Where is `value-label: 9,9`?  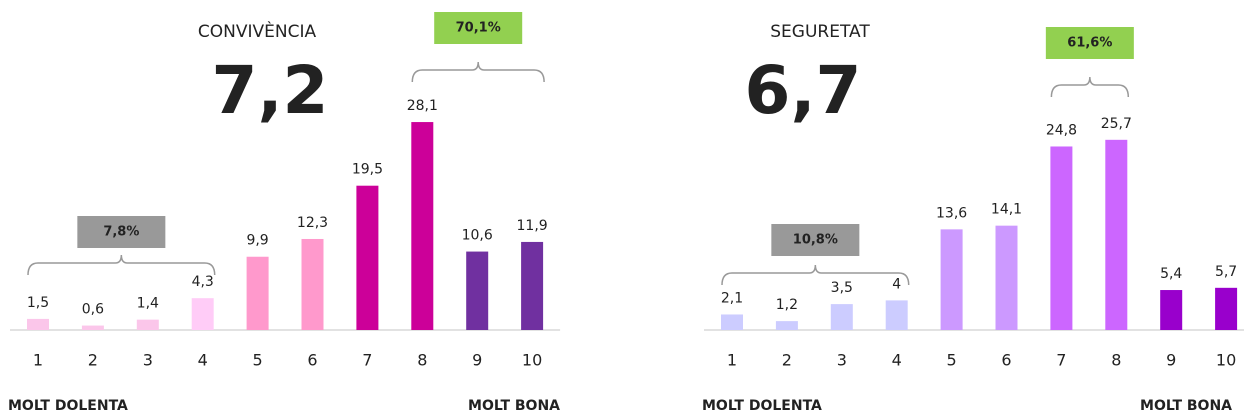 value-label: 9,9 is located at coordinates (257, 241).